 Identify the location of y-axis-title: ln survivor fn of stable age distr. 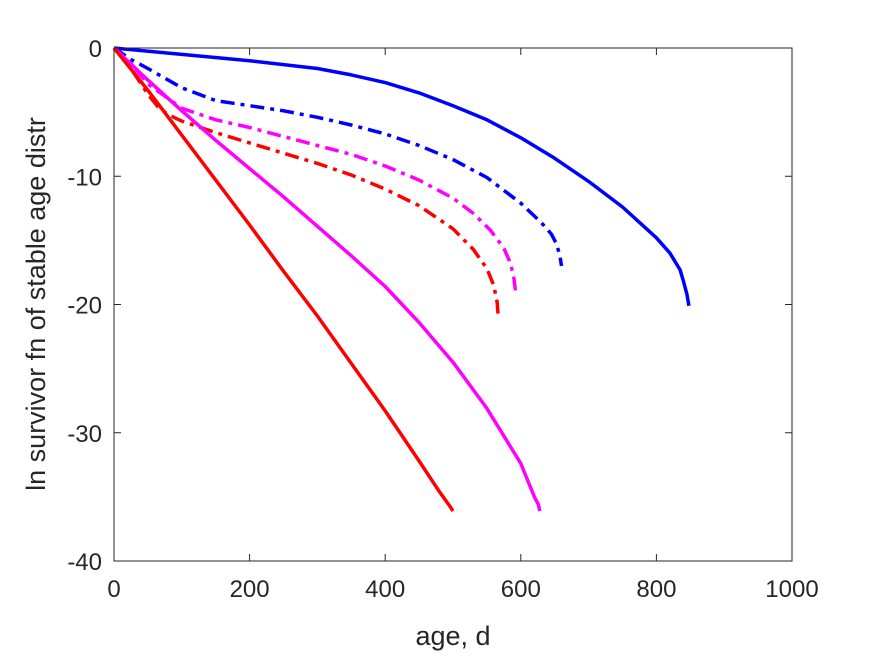
(36, 304).